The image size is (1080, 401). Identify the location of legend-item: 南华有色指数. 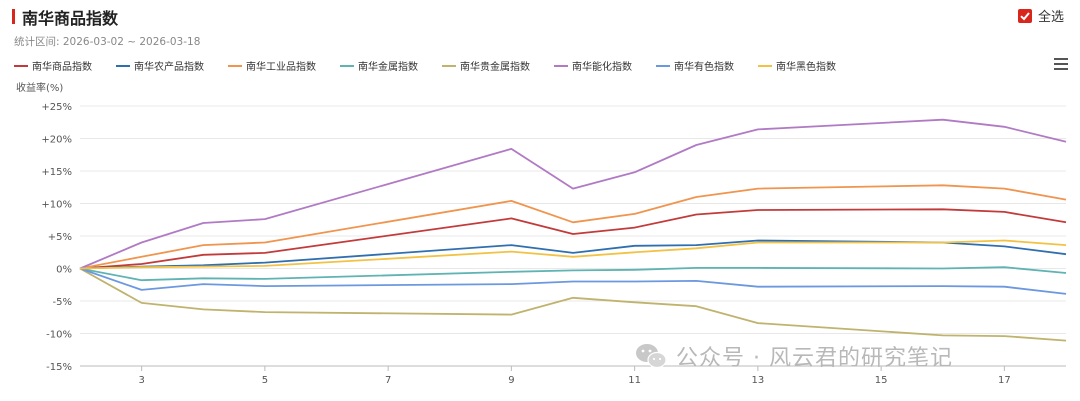
(695, 65).